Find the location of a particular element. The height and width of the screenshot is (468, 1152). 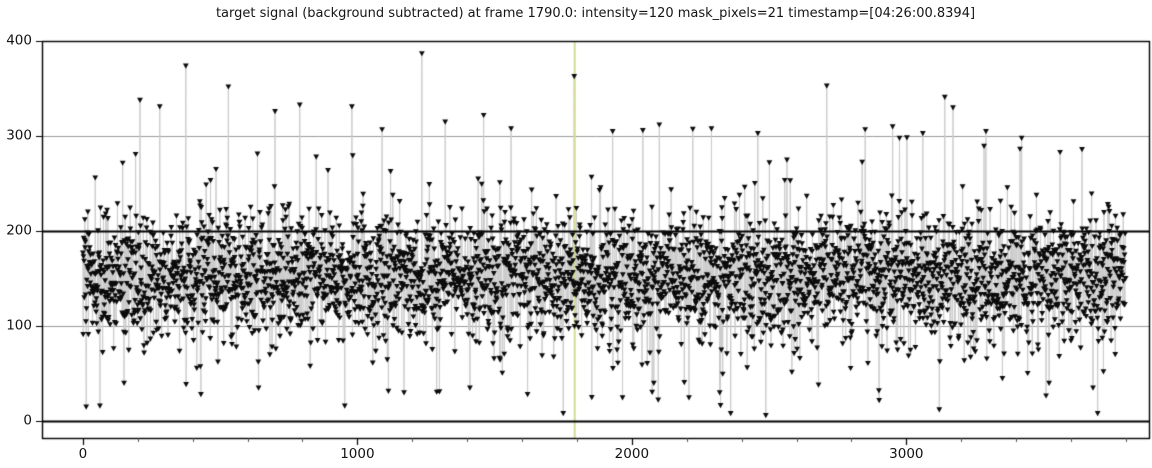

x-tick-label: 1000 is located at coordinates (357, 454).